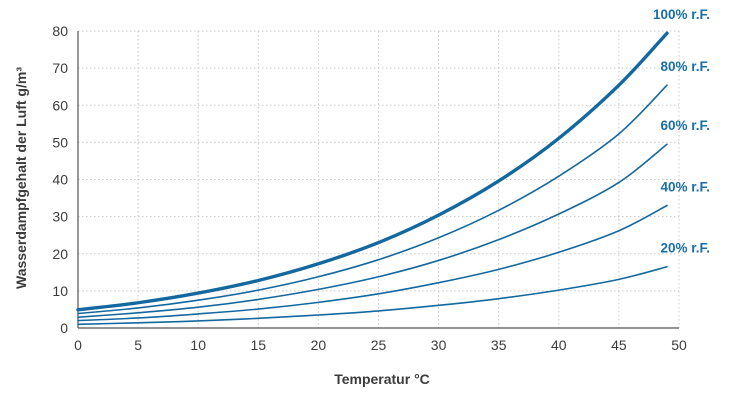  Describe the element at coordinates (60, 254) in the screenshot. I see `y-tick-label: 20` at that location.